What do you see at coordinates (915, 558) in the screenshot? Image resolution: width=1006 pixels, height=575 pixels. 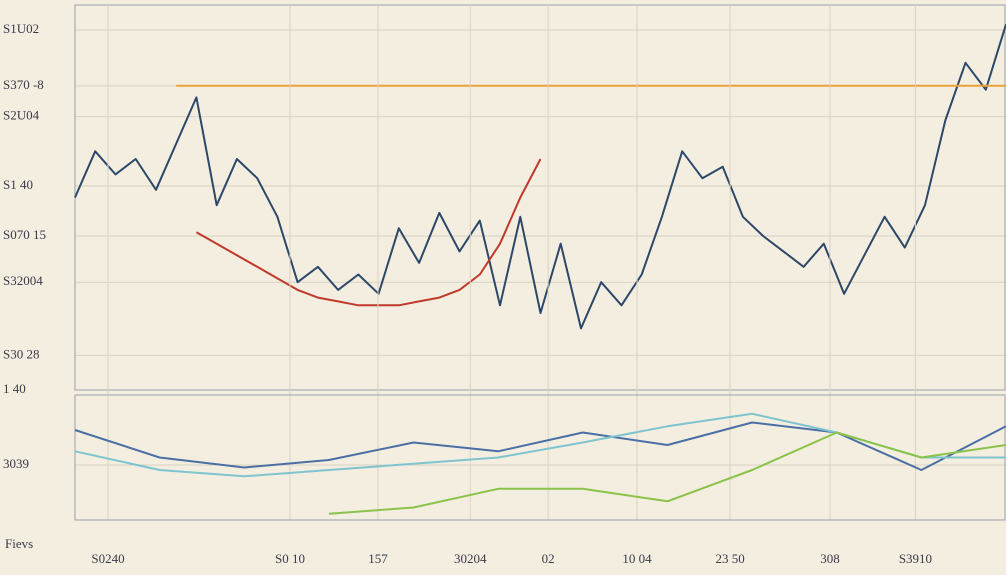 I see `x-tick-label: S3910` at bounding box center [915, 558].